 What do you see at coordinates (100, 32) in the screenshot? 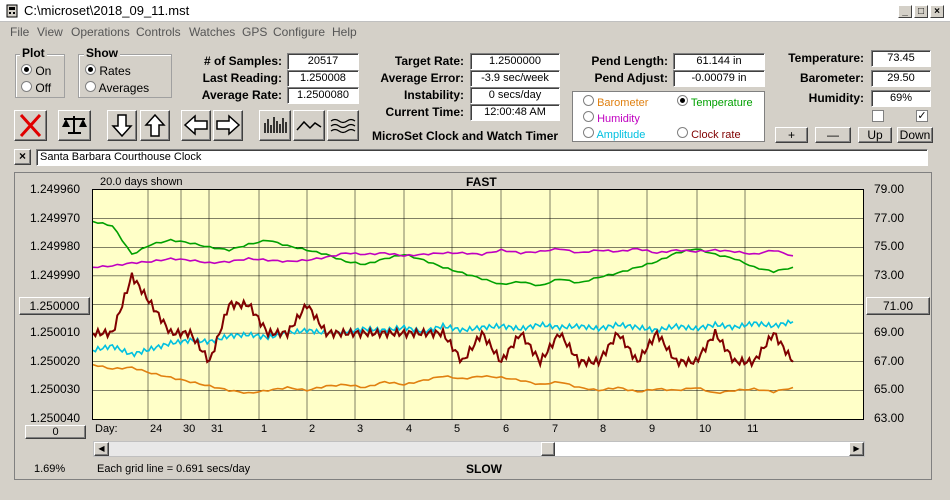
I see `menu-operations: Operations` at bounding box center [100, 32].